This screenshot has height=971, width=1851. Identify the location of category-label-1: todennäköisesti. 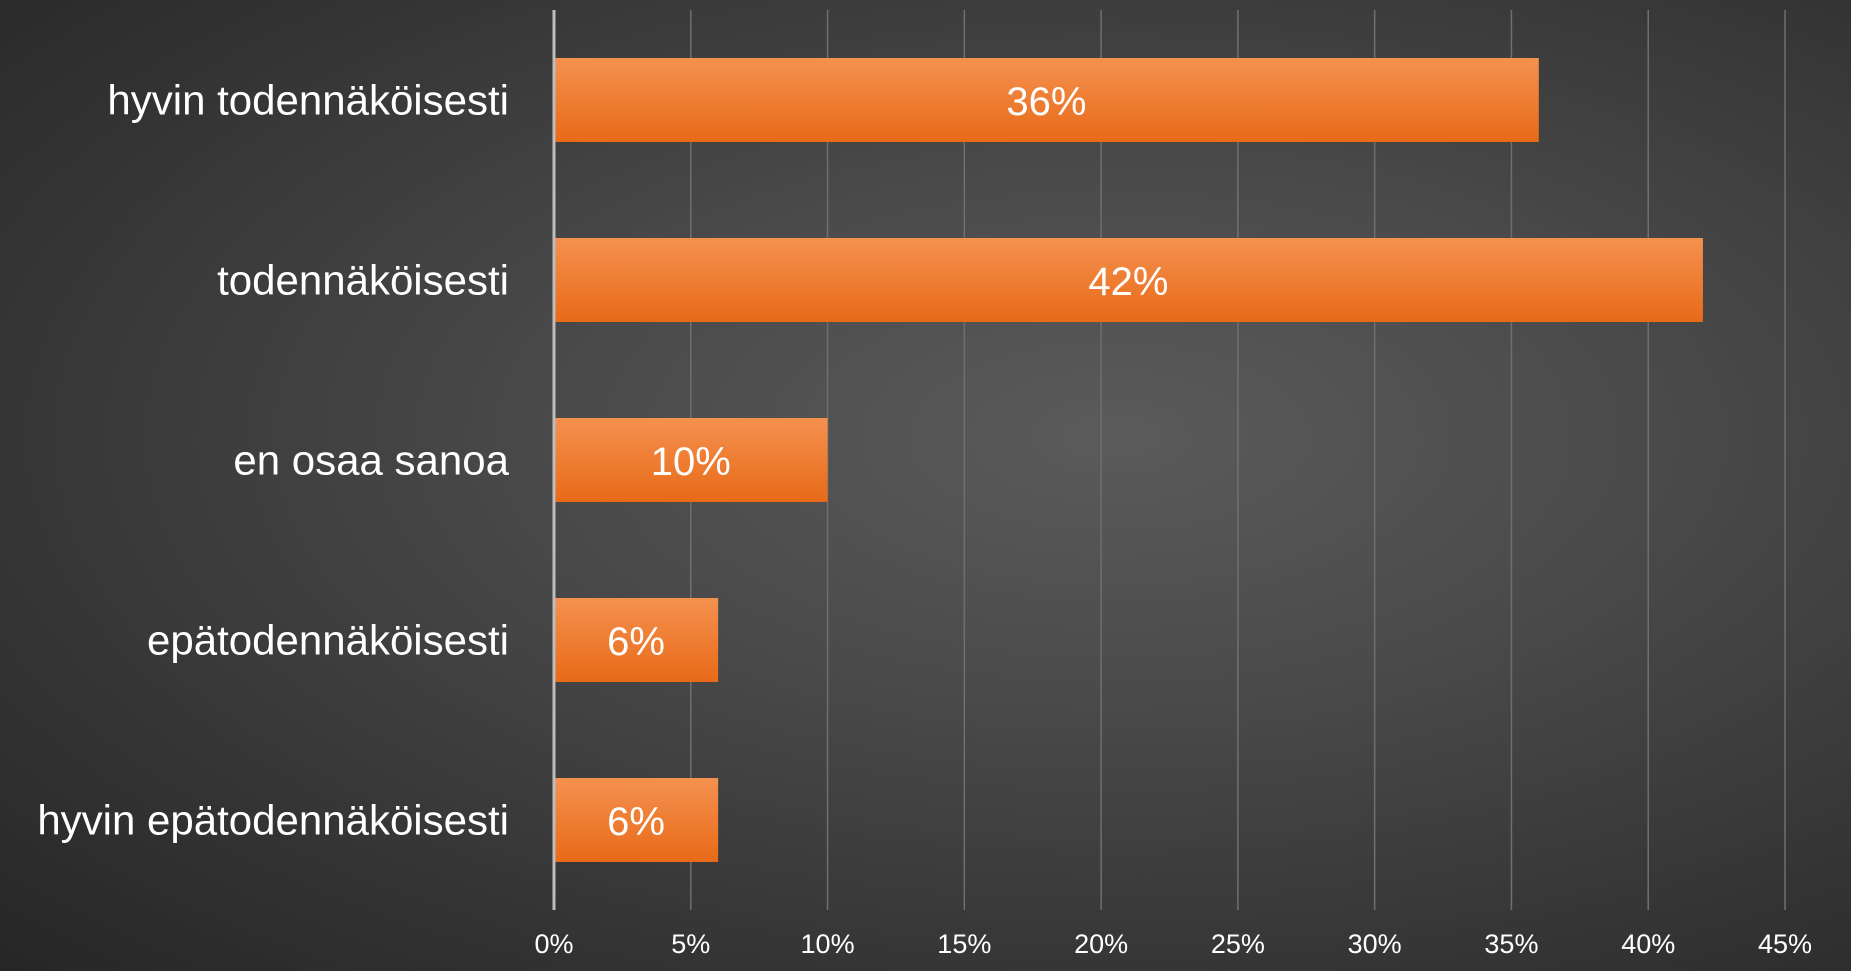
(363, 280).